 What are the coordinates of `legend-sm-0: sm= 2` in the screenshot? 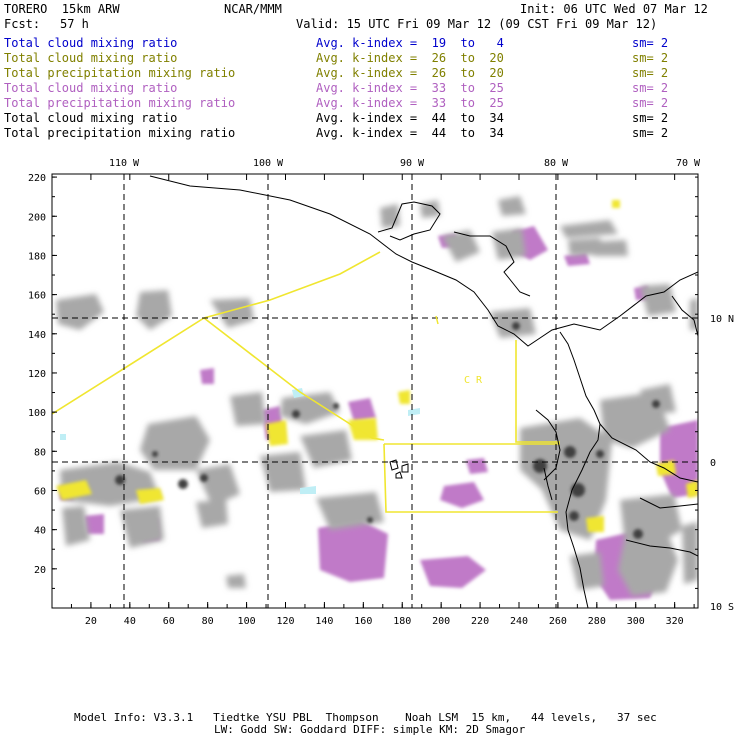 It's located at (650, 43).